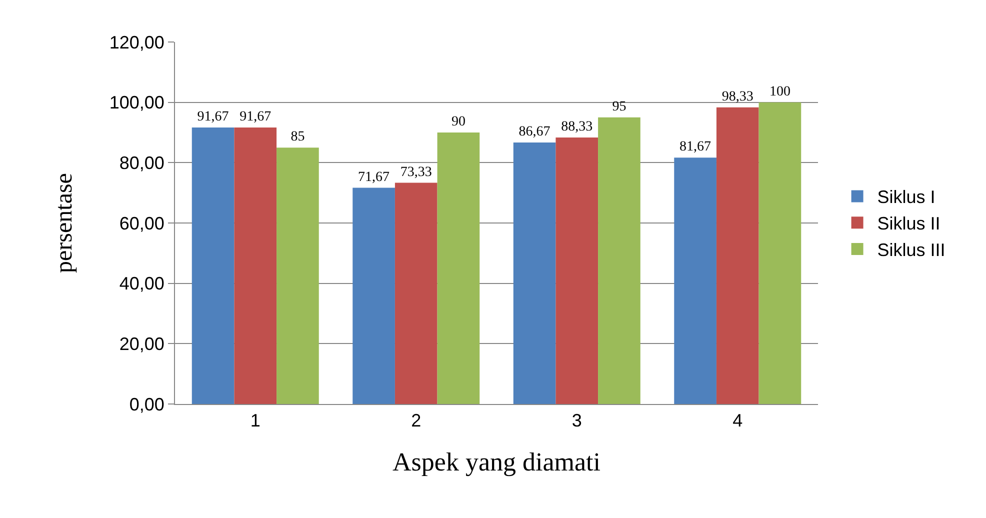 The width and height of the screenshot is (986, 518). I want to click on y-tick-label: 0,00, so click(146, 404).